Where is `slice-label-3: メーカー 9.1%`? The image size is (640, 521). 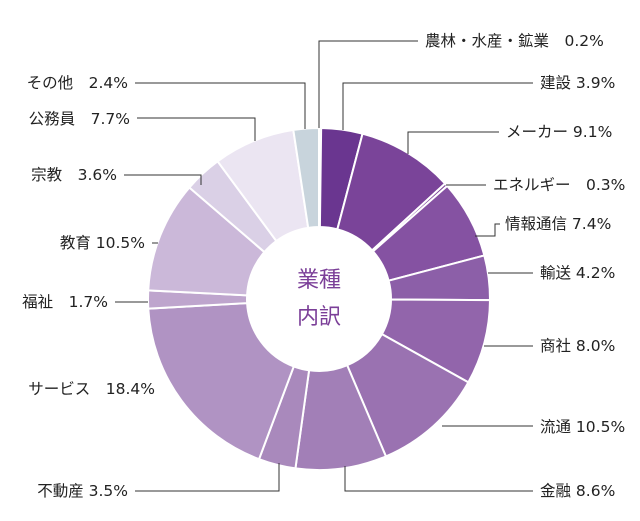
slice-label-3: メーカー 9.1% is located at coordinates (559, 132).